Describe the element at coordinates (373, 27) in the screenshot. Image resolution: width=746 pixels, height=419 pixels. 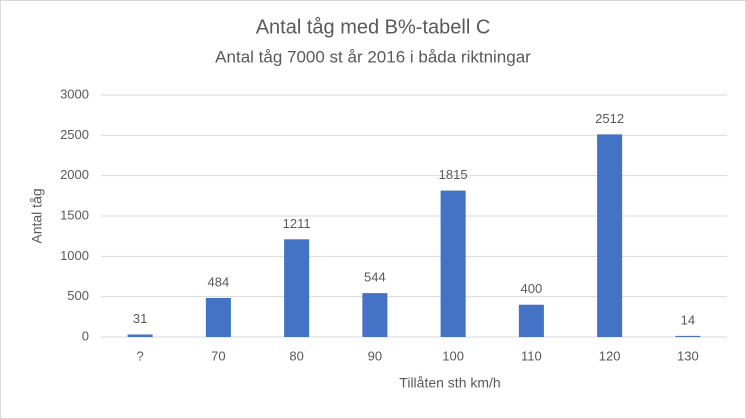
I see `chart-title: Antal tåg med B%-tabell C` at that location.